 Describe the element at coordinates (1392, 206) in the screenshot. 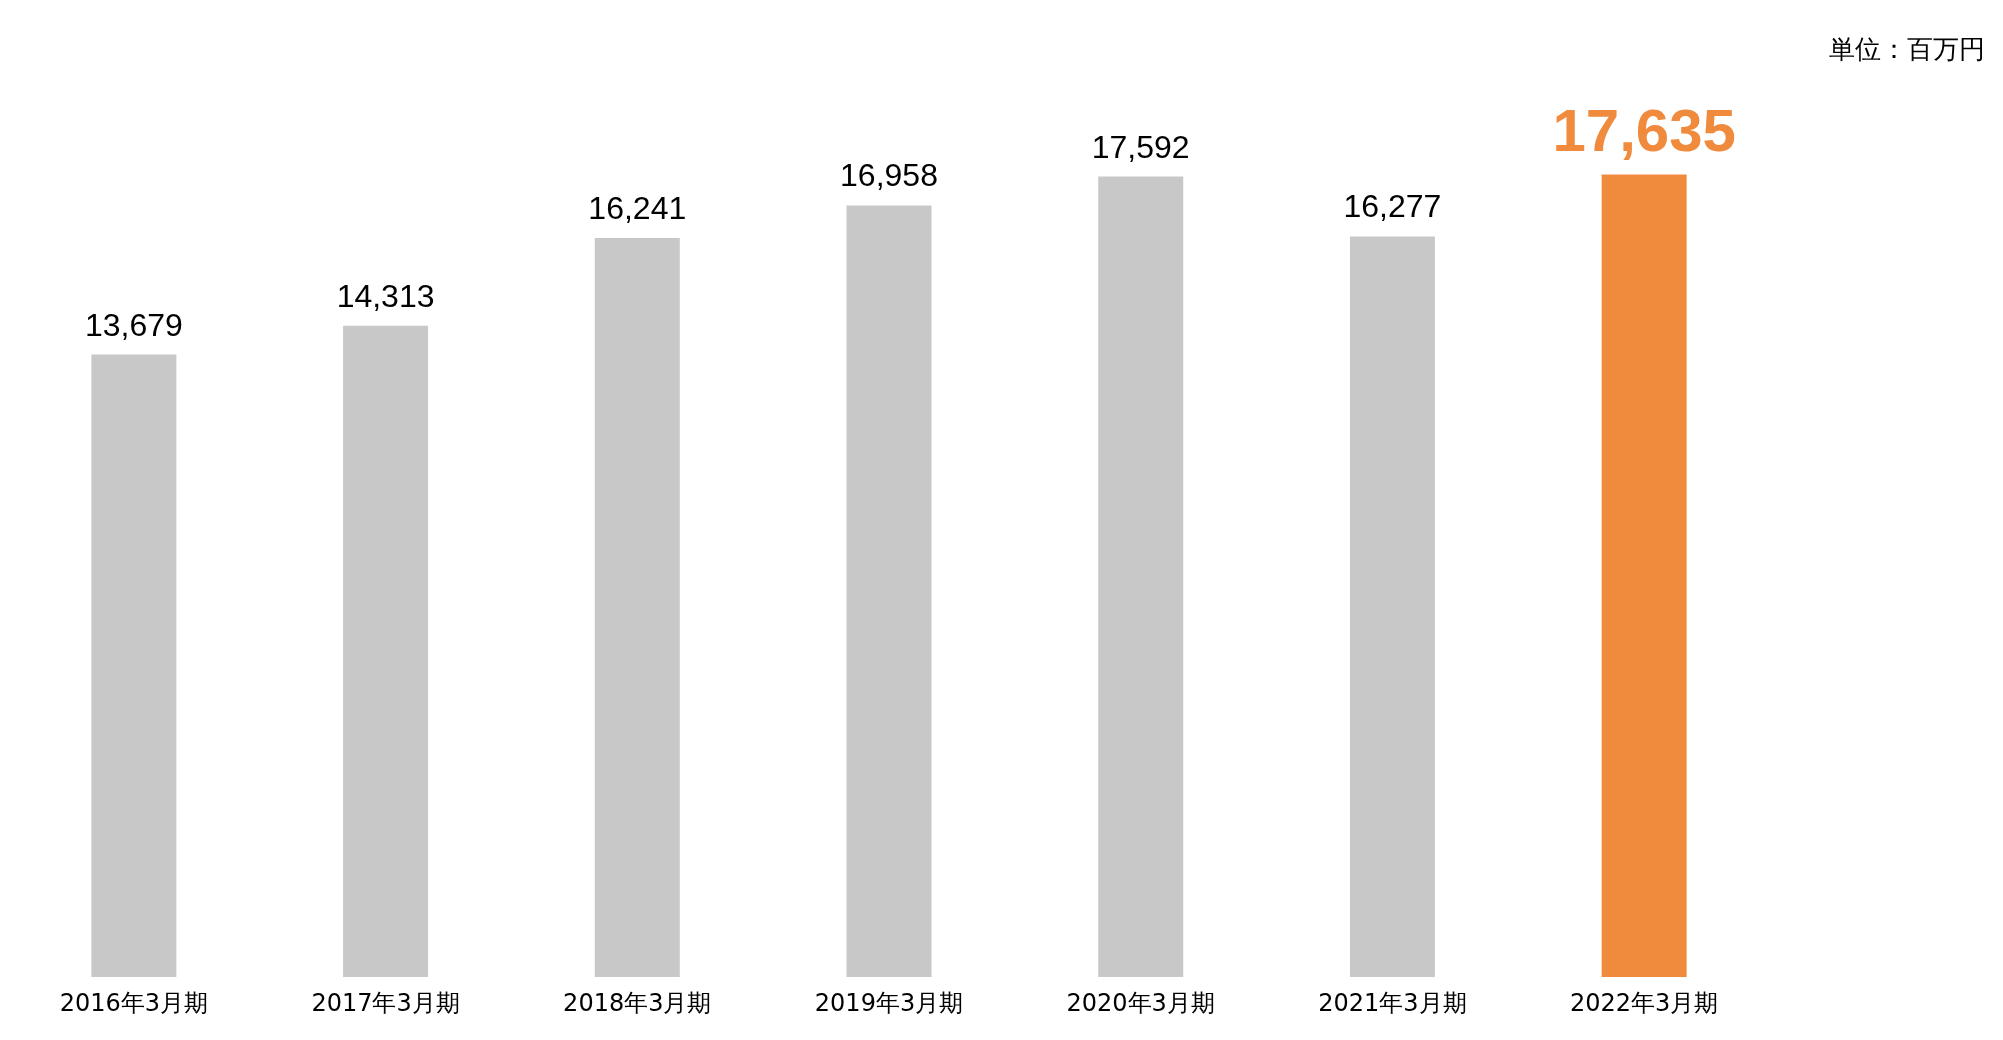

I see `data-label: 16,277` at that location.